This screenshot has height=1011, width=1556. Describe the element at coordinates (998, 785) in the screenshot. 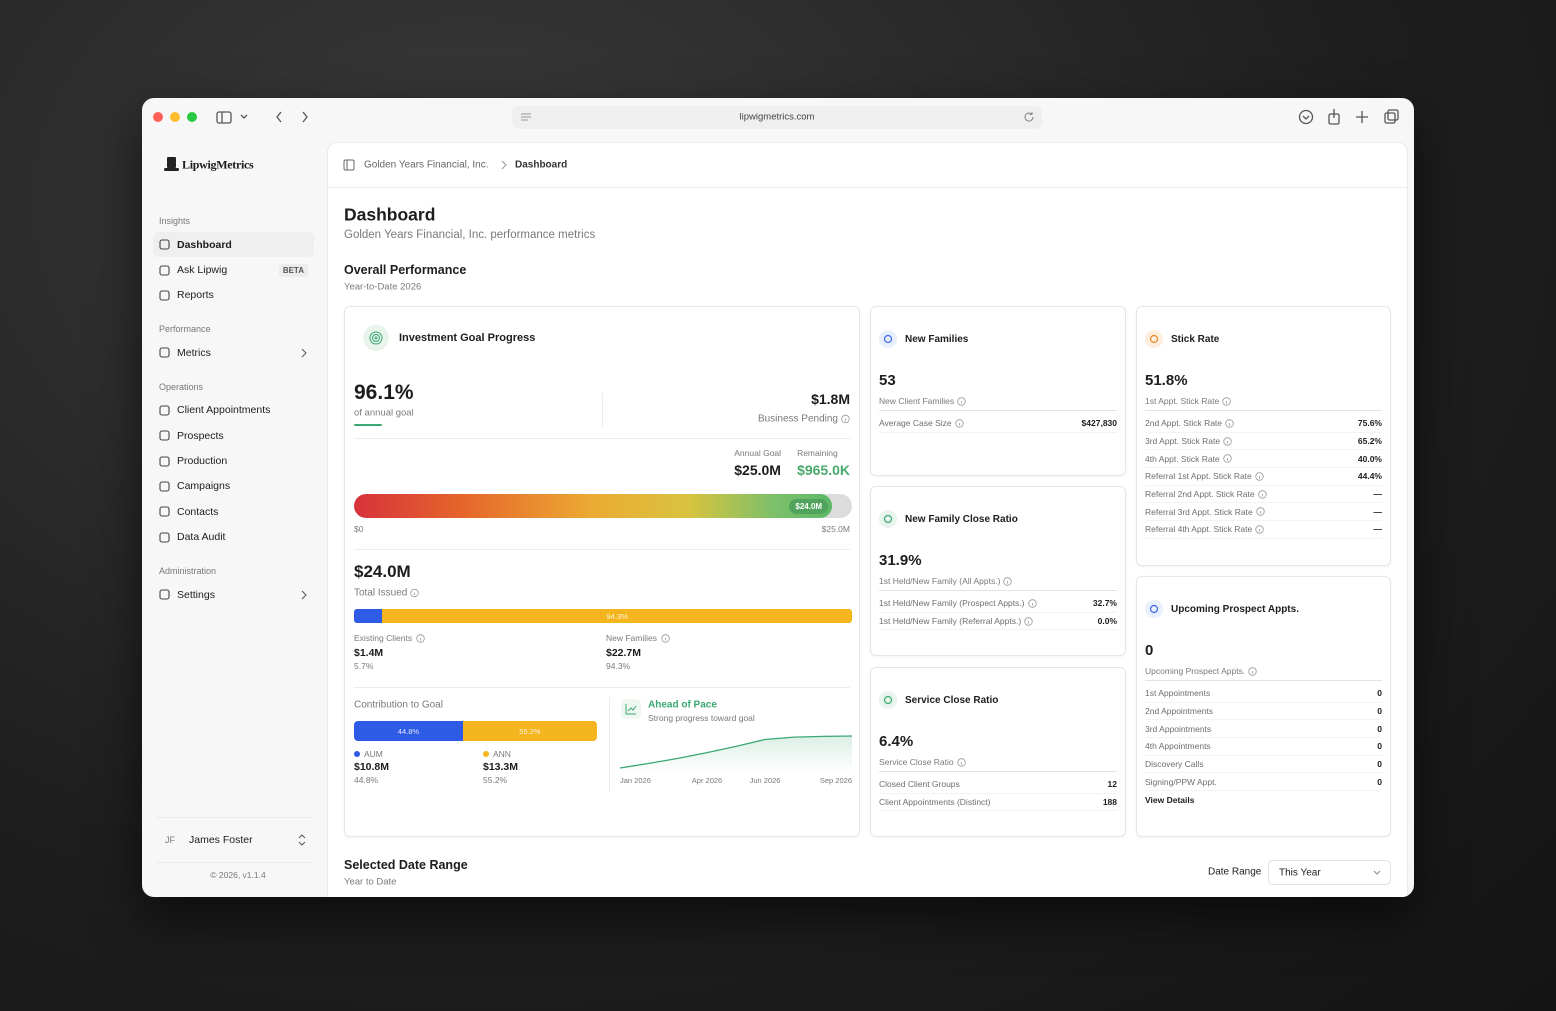

I see `metric-row: Closed Client Groups 12` at that location.